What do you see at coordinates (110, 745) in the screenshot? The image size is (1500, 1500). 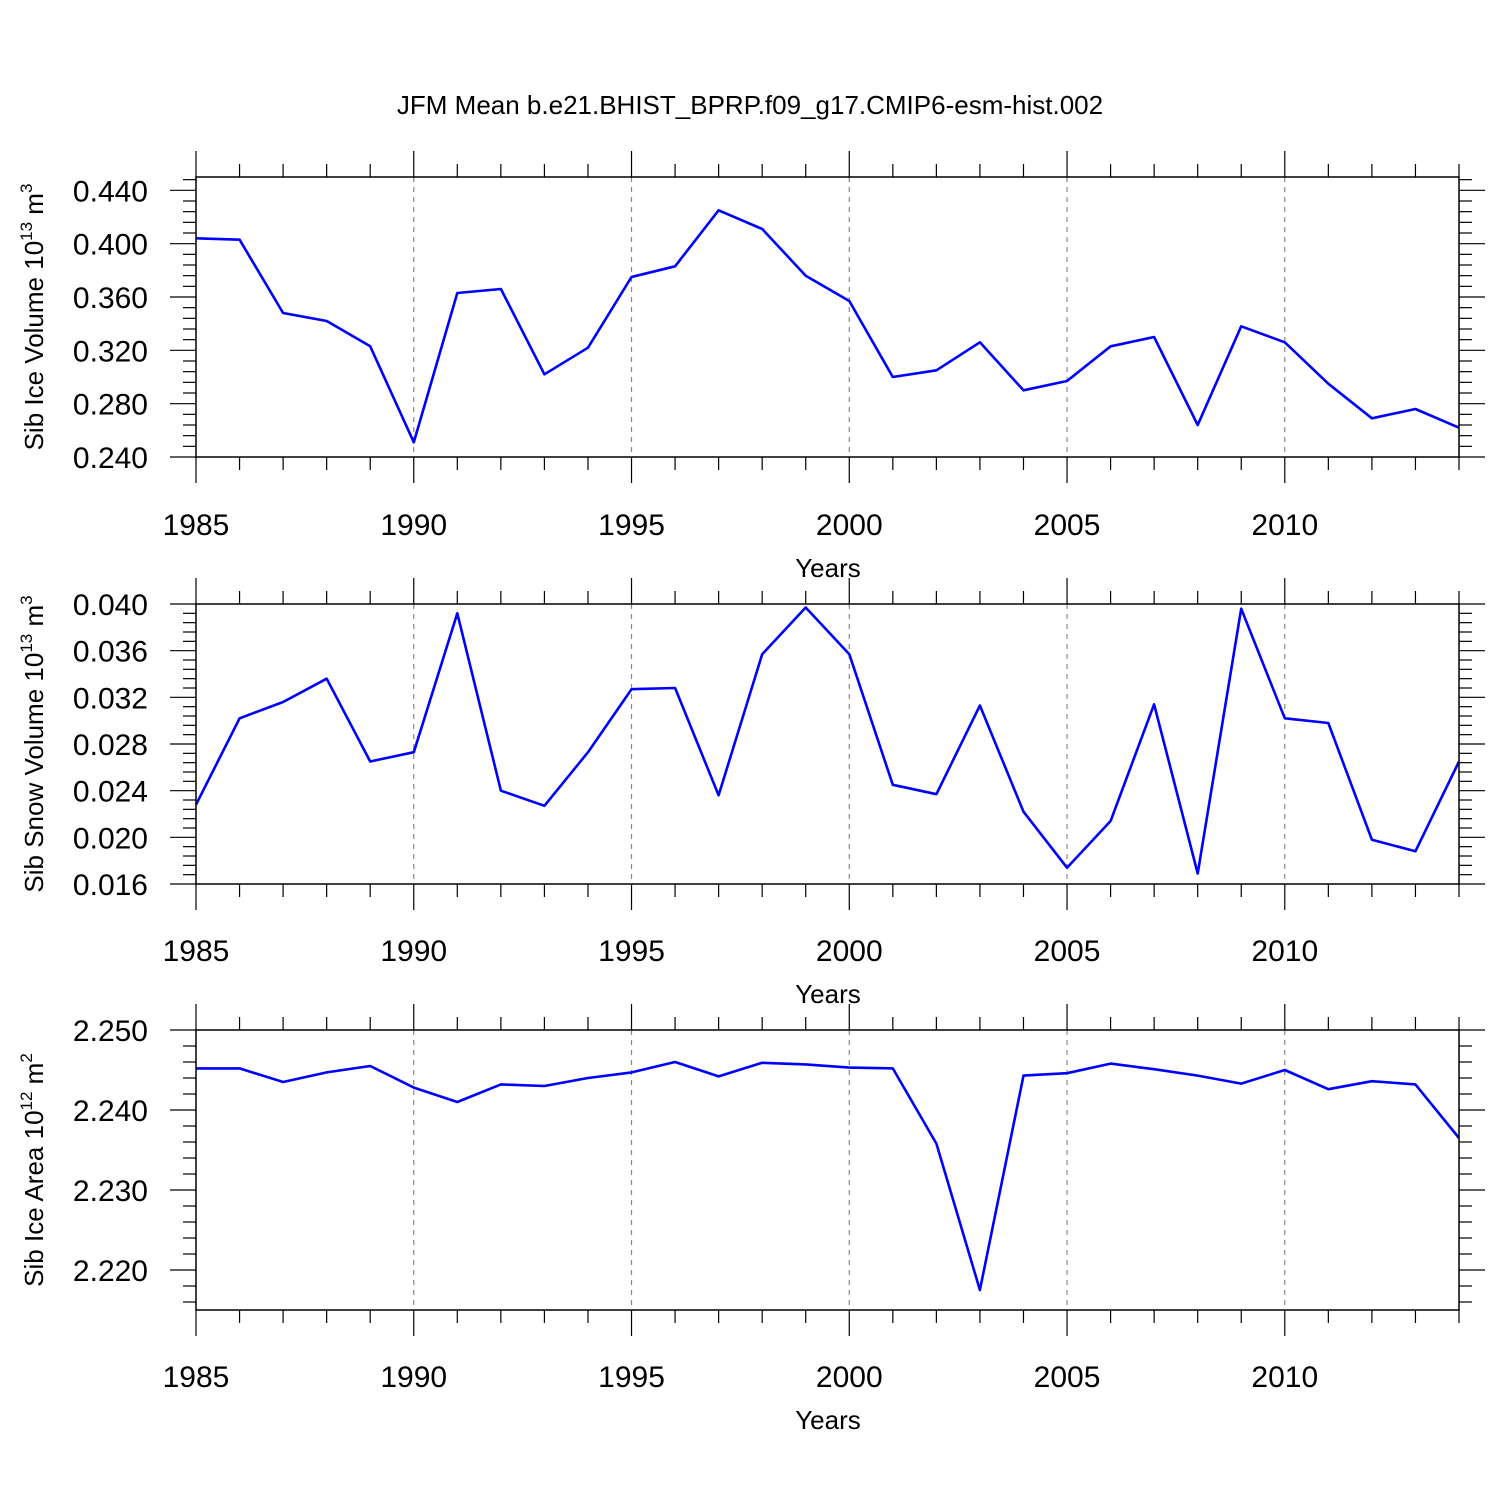 I see `y-tick-label: 0.028` at bounding box center [110, 745].